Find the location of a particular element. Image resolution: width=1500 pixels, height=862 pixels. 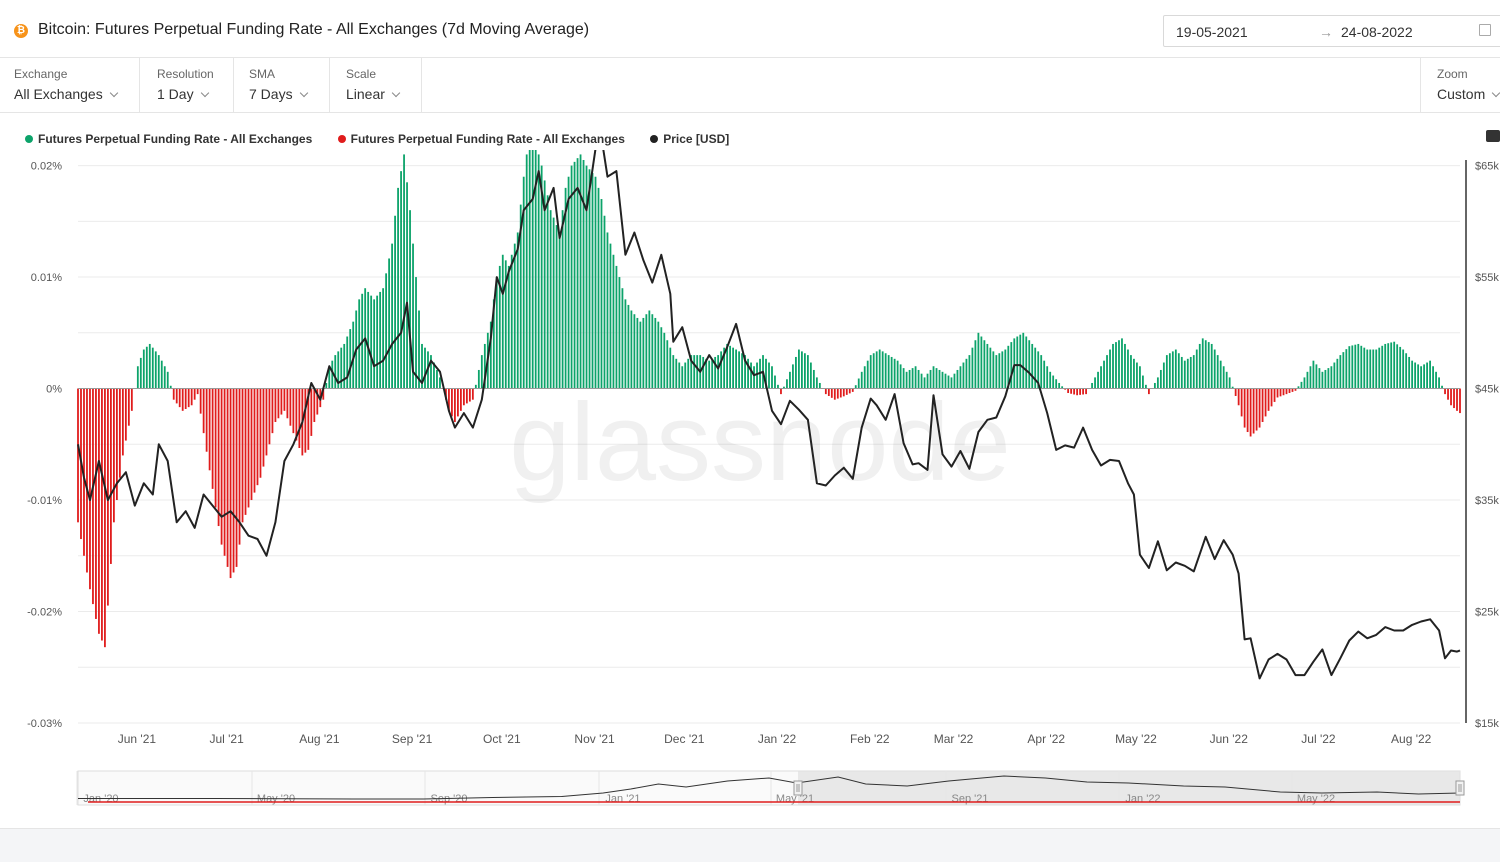

calendar-icon is located at coordinates (1485, 30).